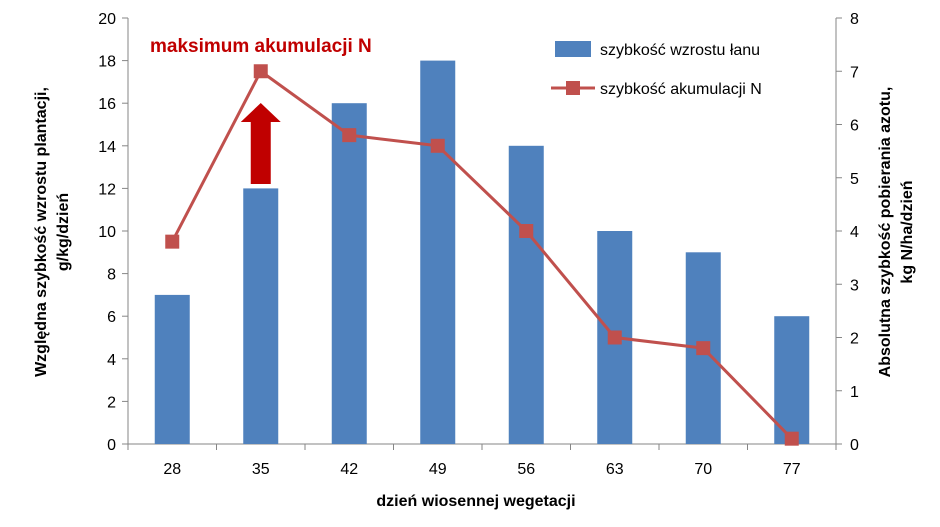 The image size is (940, 527). What do you see at coordinates (854, 126) in the screenshot?
I see `y-right-tick-label: 6` at bounding box center [854, 126].